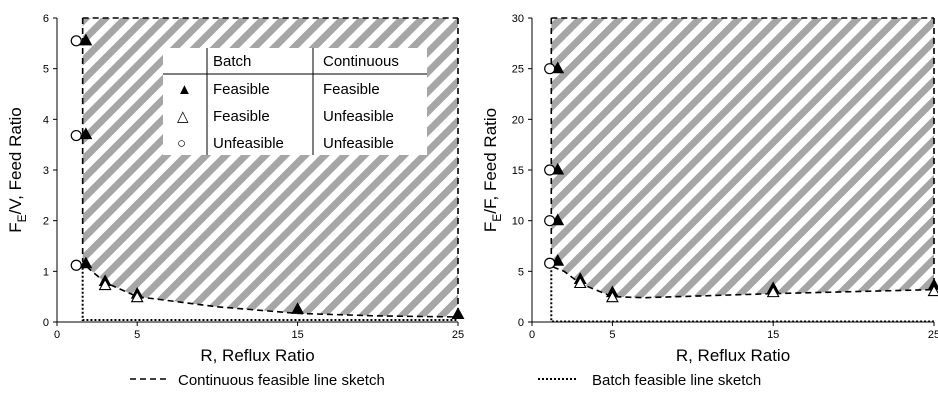 This screenshot has width=938, height=414. I want to click on batch-legend-label: Batch feasible line sketch, so click(676, 380).